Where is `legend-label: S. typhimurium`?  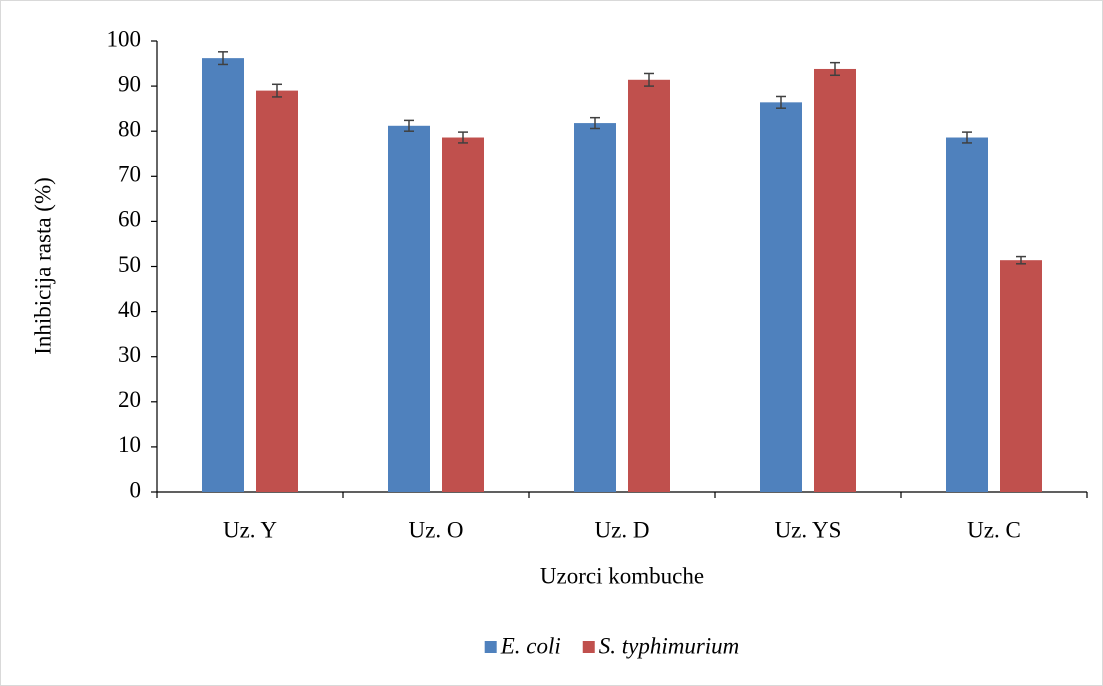
legend-label: S. typhimurium is located at coordinates (669, 645).